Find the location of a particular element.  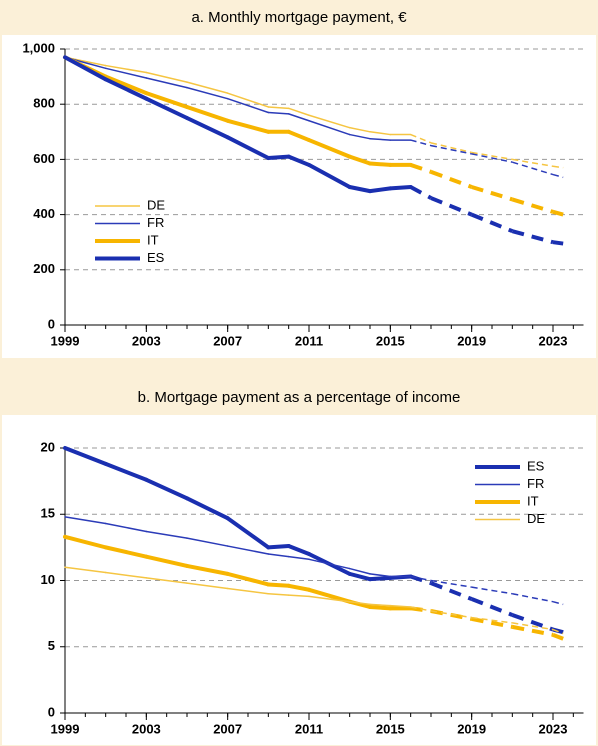

x-tick-label: 2011 is located at coordinates (309, 728).